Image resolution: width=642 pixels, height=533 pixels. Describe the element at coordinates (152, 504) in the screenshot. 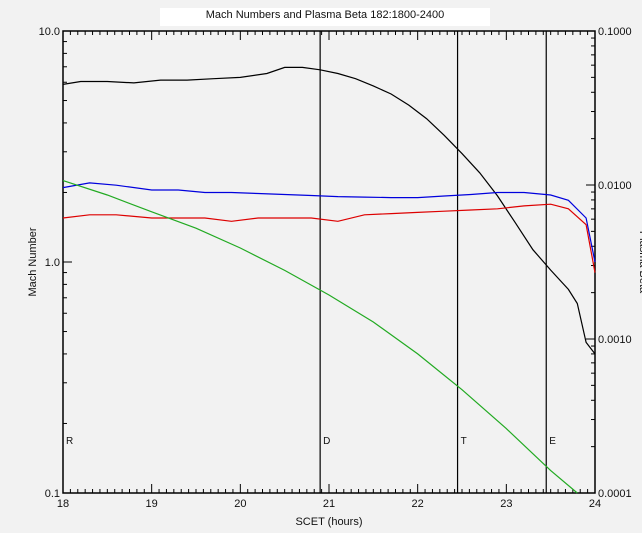

I see `x-tick-label: 19` at that location.